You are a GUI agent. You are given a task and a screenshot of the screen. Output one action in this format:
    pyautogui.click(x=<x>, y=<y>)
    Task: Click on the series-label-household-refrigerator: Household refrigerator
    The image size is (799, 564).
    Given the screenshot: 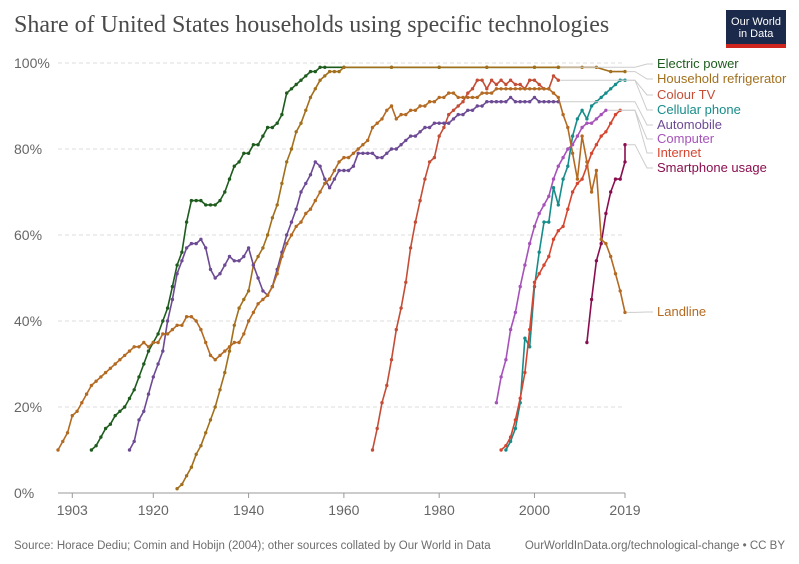 What is the action you would take?
    pyautogui.click(x=722, y=78)
    